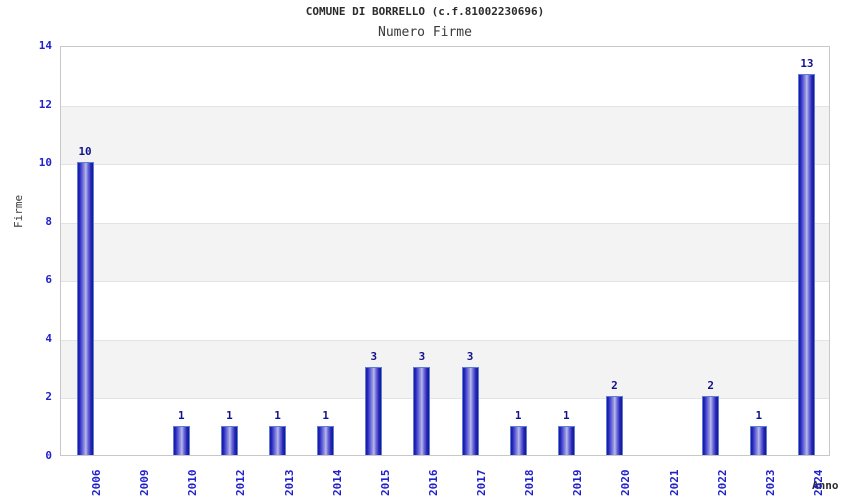 This screenshot has height=500, width=850. Describe the element at coordinates (425, 11) in the screenshot. I see `chart-title: COMUNE DI BORRELLO (c.f.81002230696)` at that location.